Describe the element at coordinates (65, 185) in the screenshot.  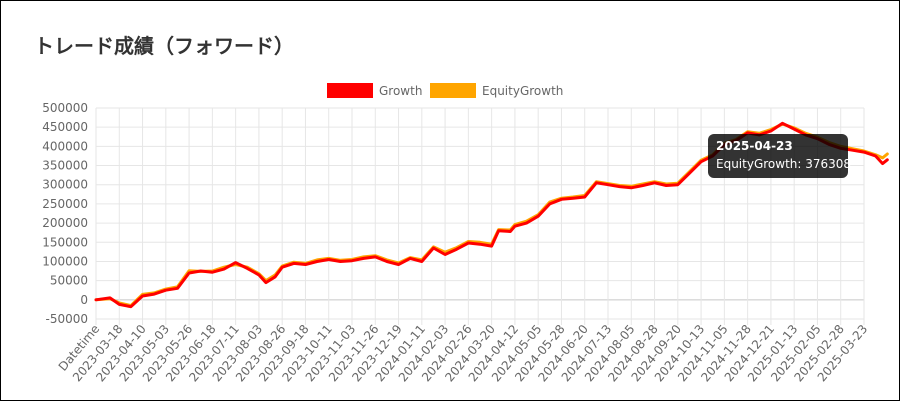
I see `y-tick-label: 300000` at that location.